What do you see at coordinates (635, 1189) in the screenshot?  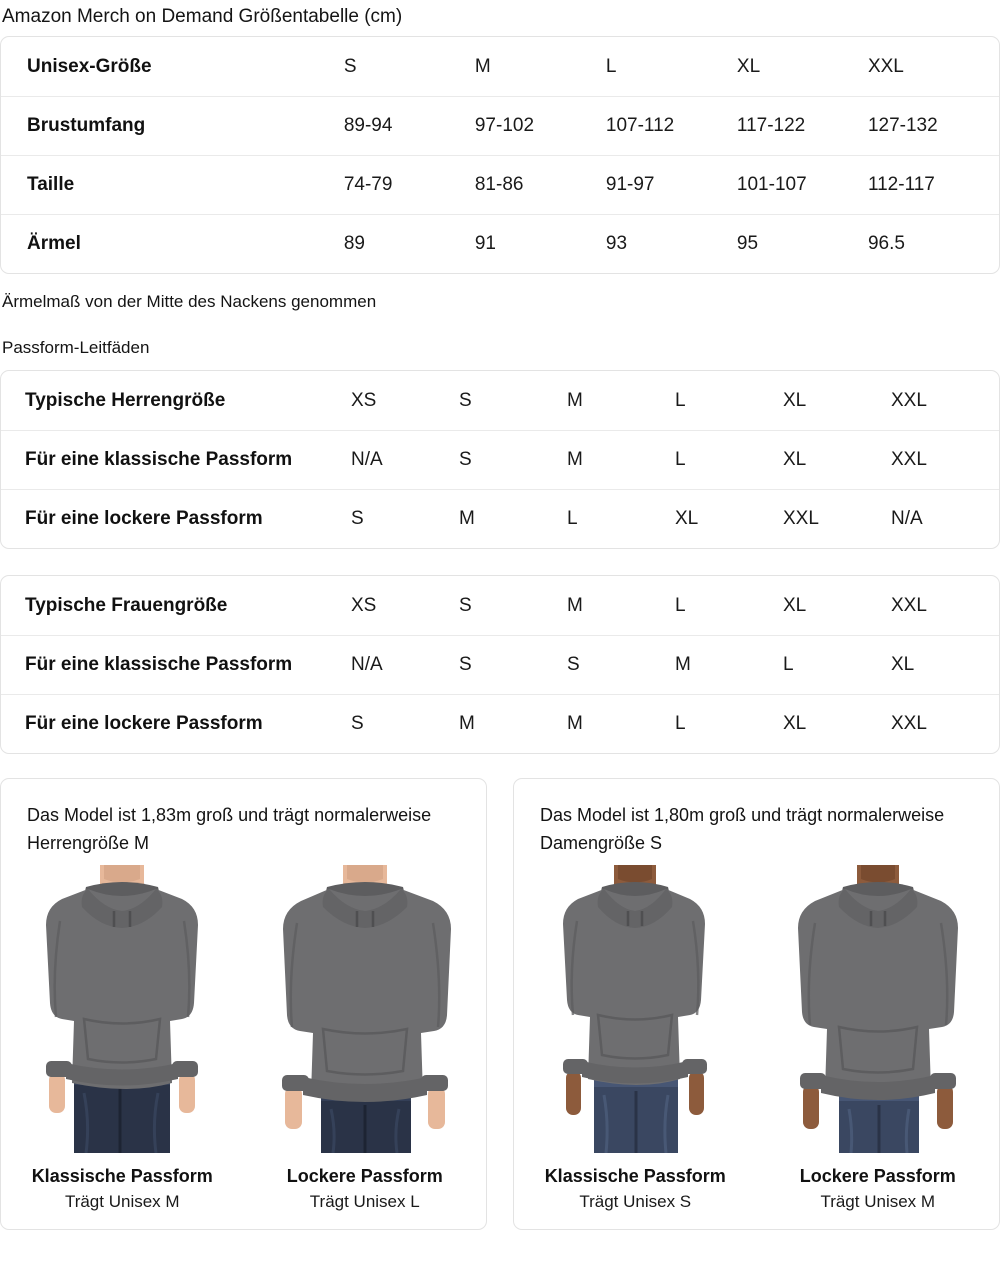 I see `caption-classic-female: Klassische Passform Trägt Unisex S` at bounding box center [635, 1189].